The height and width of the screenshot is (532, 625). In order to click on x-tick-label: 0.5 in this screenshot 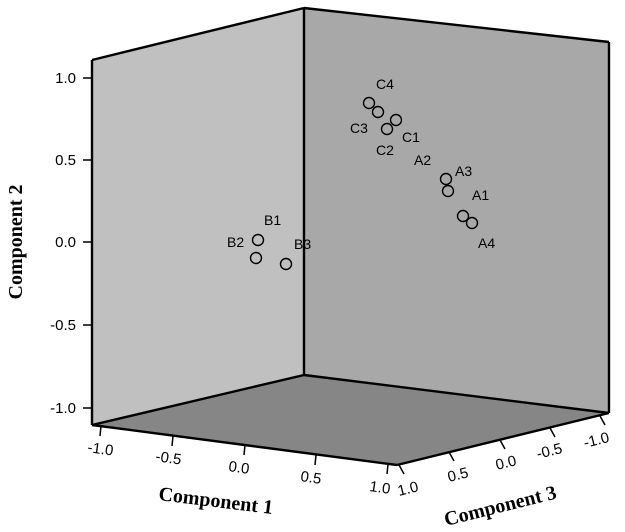, I will do `click(310, 478)`.